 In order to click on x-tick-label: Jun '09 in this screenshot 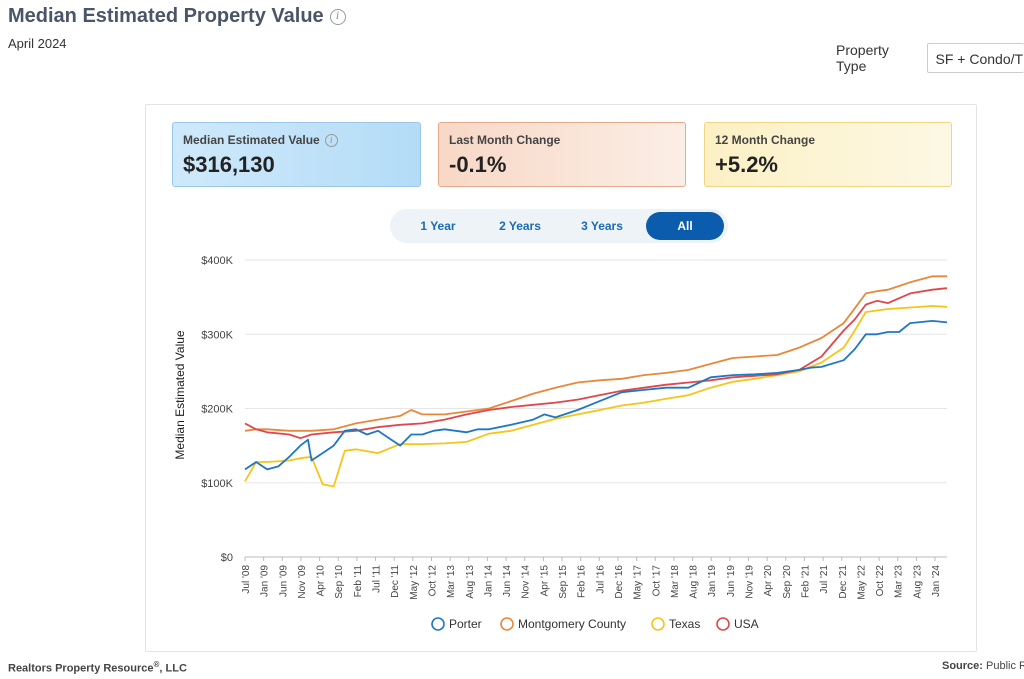, I will do `click(283, 581)`.